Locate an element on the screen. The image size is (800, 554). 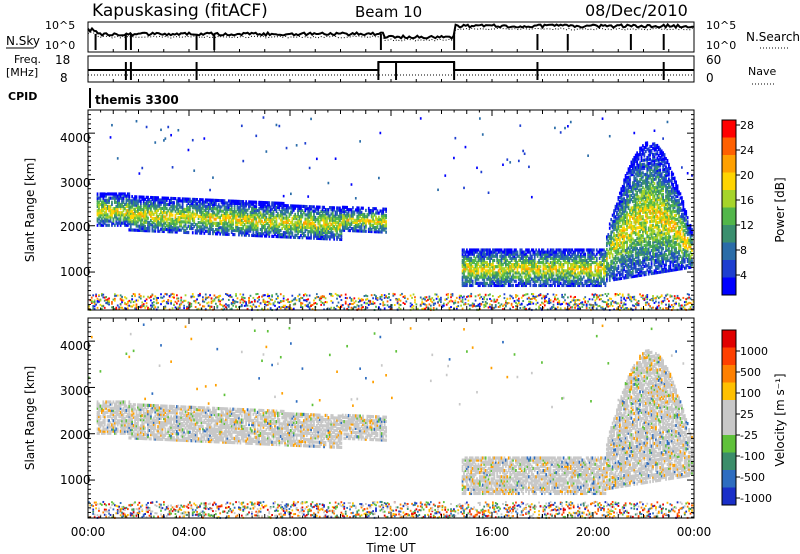
velocity-colorbar-ticks: 1000 500 100 25 -25 -100 -500 -1000 is located at coordinates (756, 425).